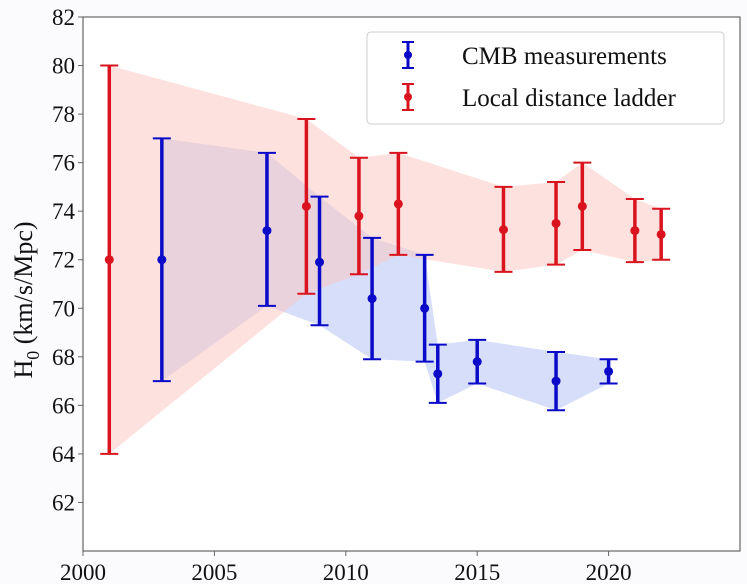 The width and height of the screenshot is (747, 584). Describe the element at coordinates (63, 405) in the screenshot. I see `y-tick-label: 66` at that location.